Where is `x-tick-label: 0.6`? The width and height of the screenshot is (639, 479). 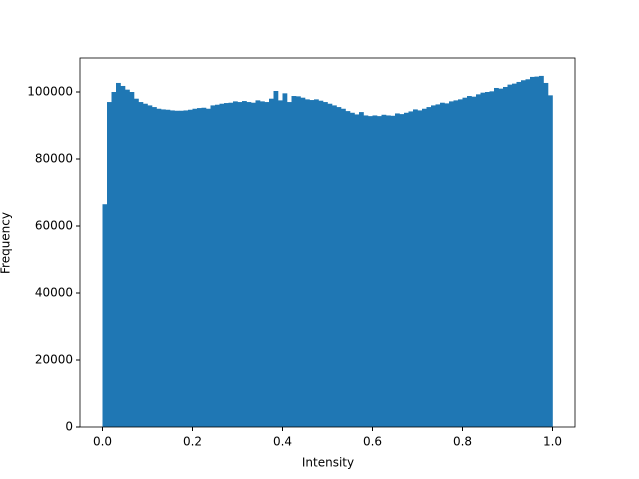 x-tick-label: 0.6 is located at coordinates (372, 442).